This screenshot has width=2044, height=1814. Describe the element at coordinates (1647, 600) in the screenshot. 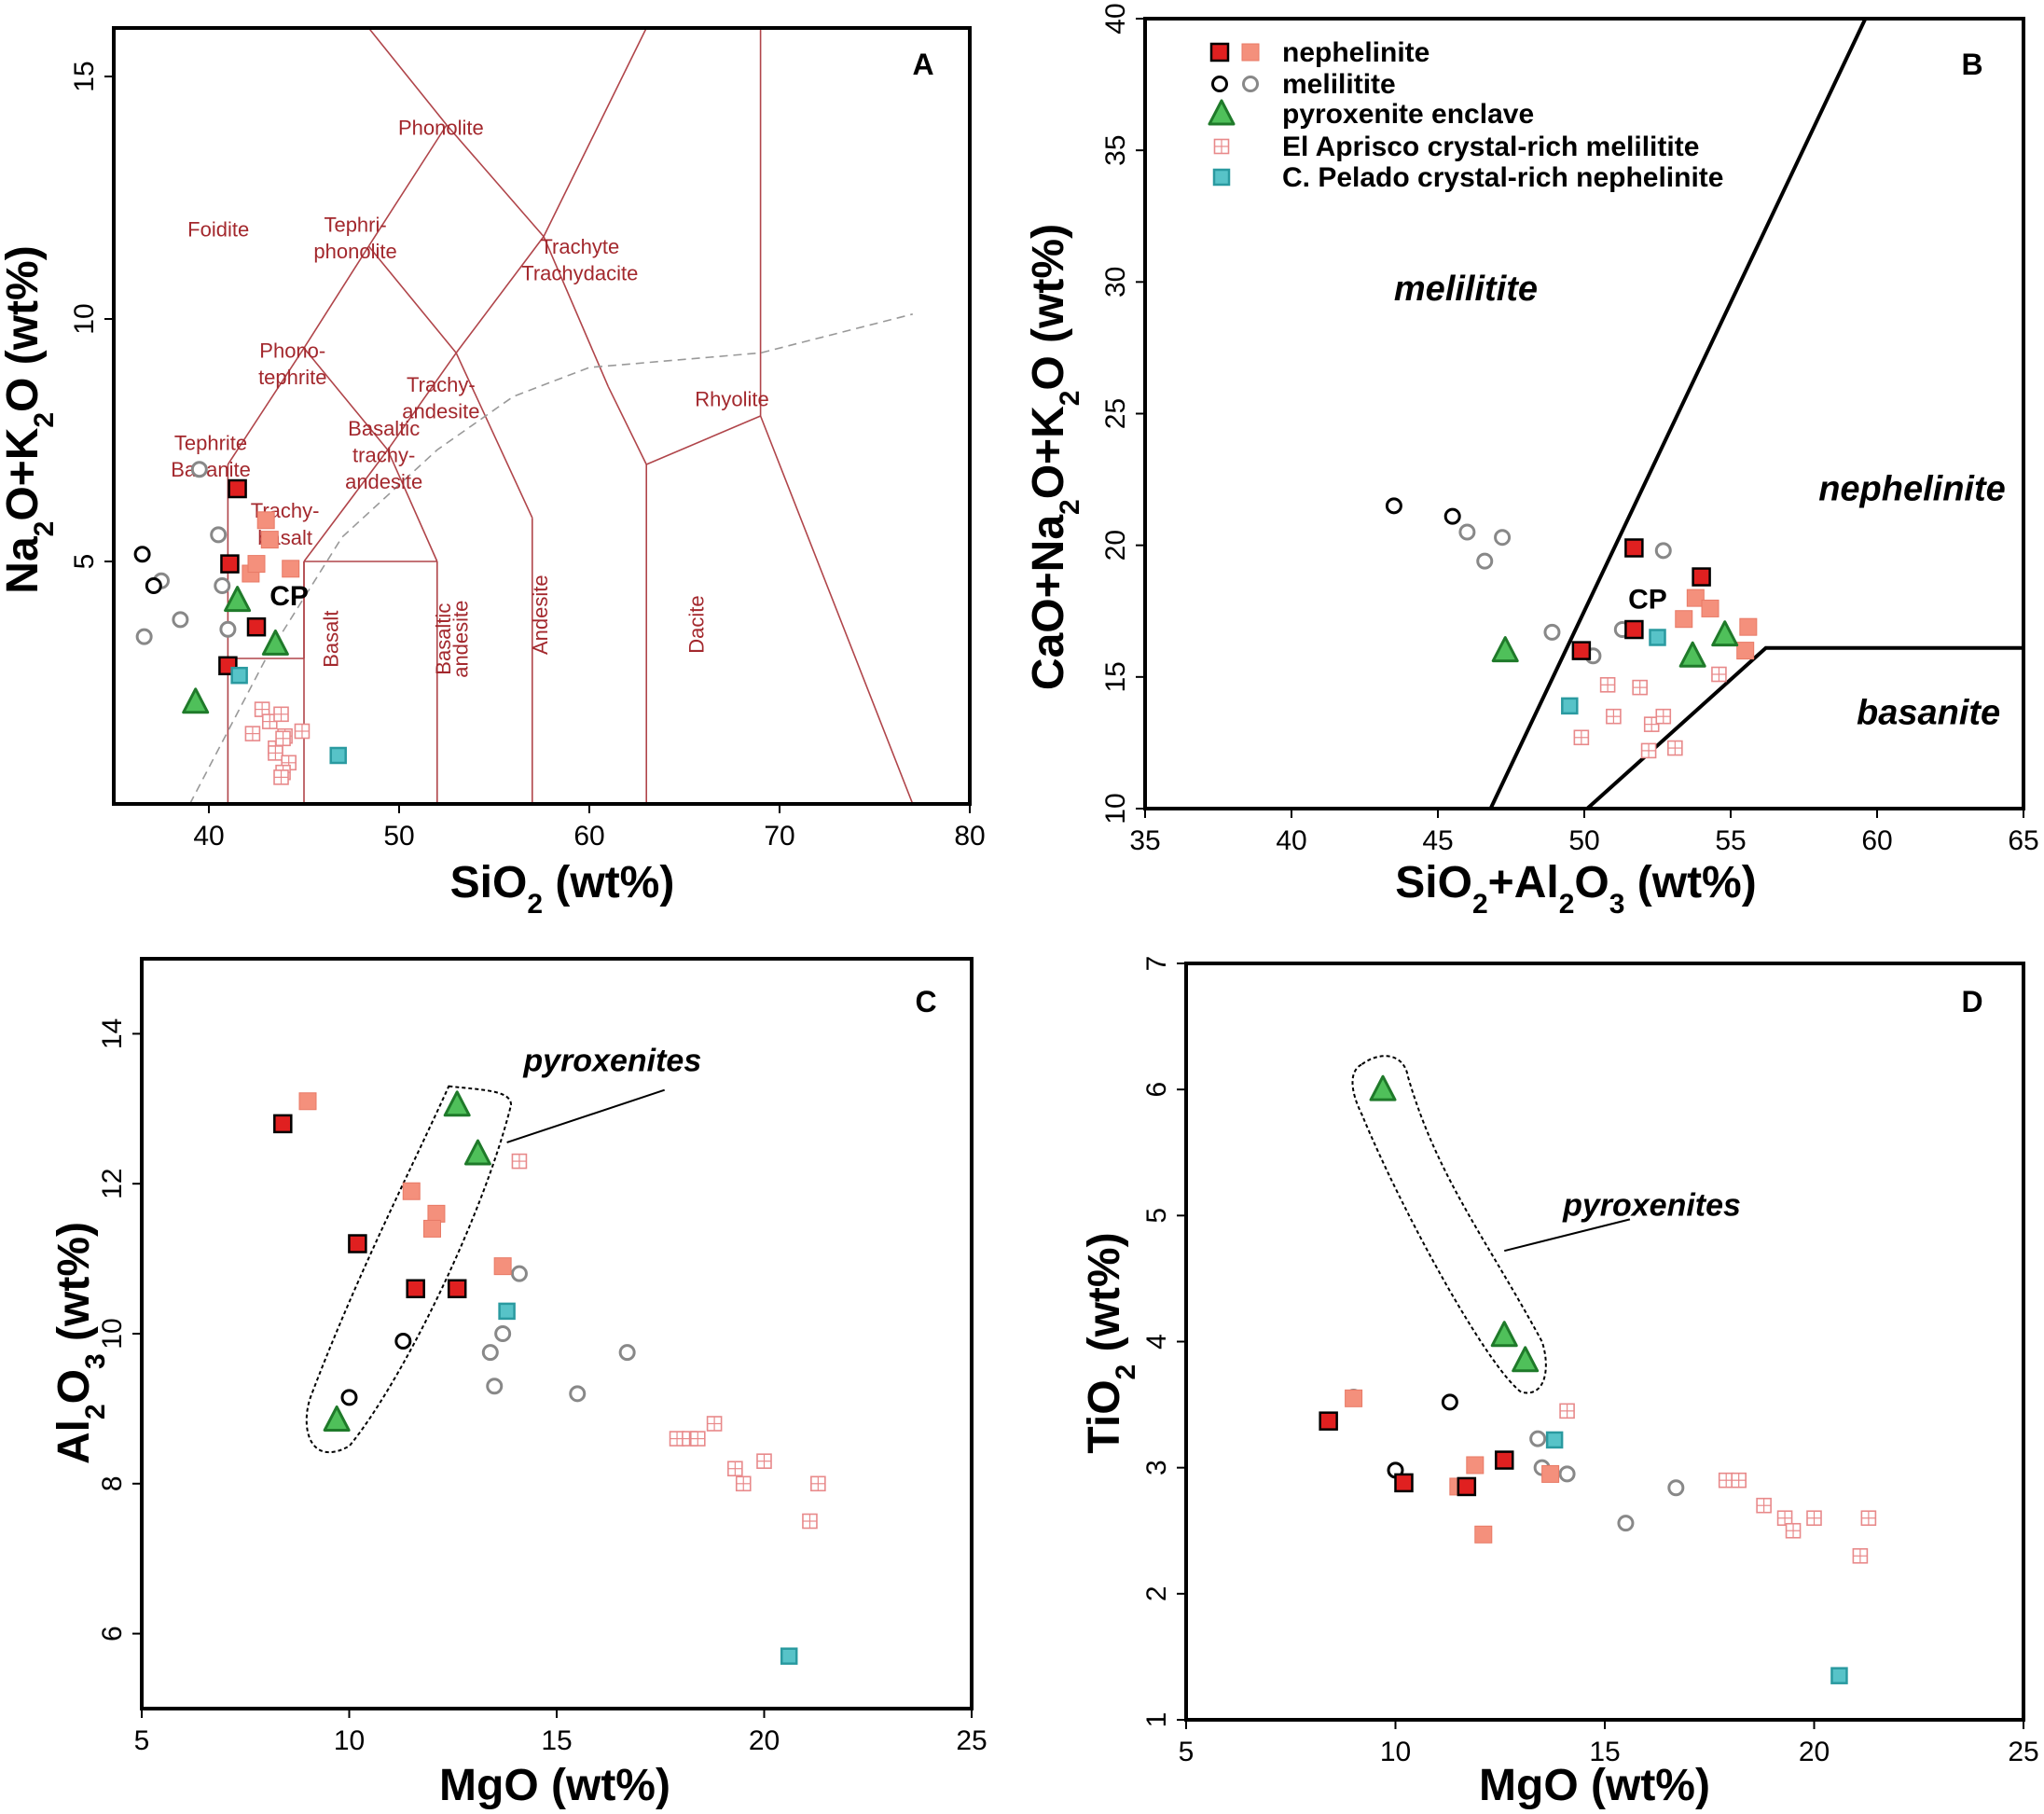

I see `cp-label: CP` at that location.